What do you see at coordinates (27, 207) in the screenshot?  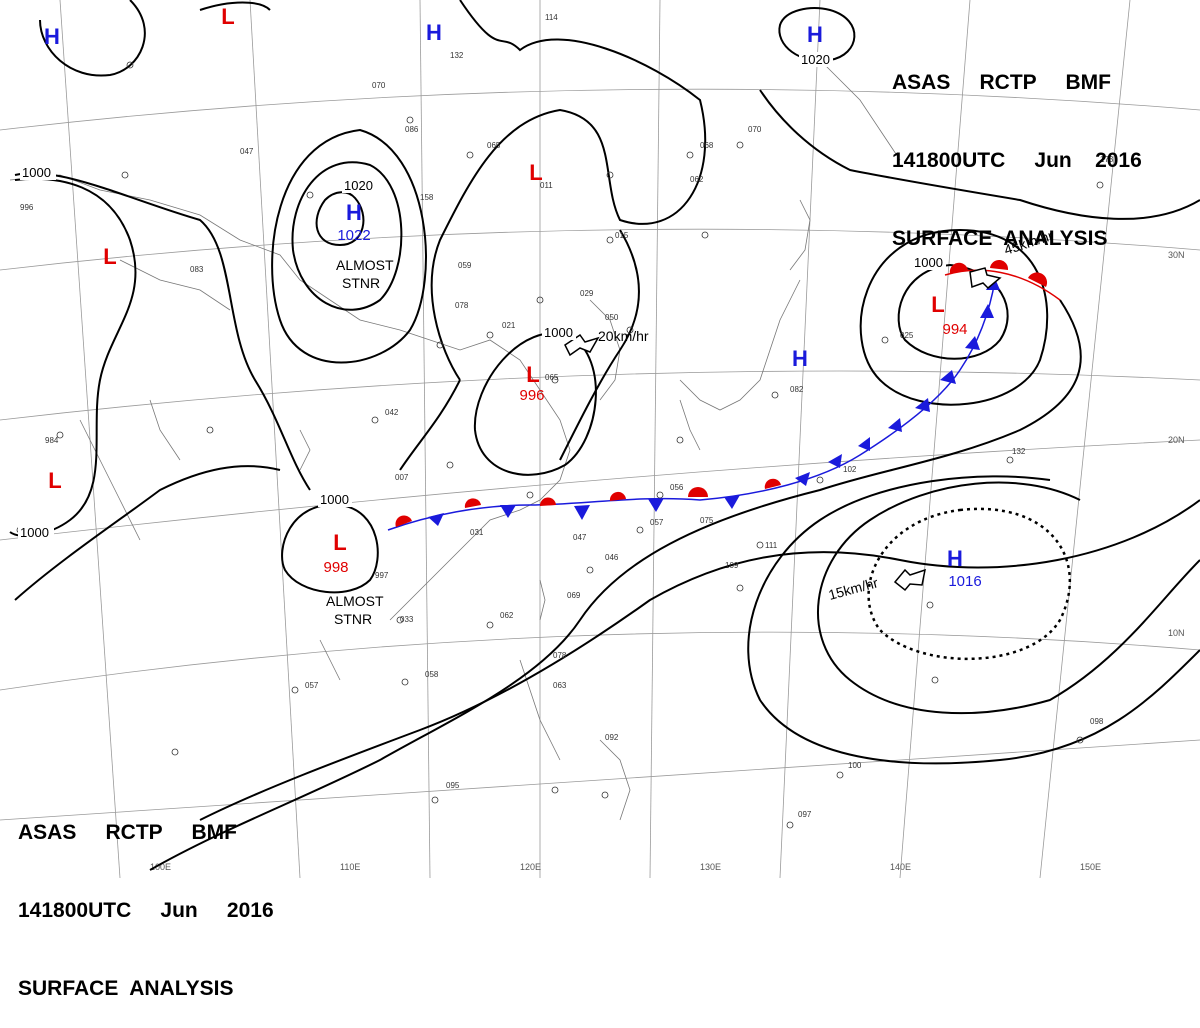 I see `station-value: 996` at bounding box center [27, 207].